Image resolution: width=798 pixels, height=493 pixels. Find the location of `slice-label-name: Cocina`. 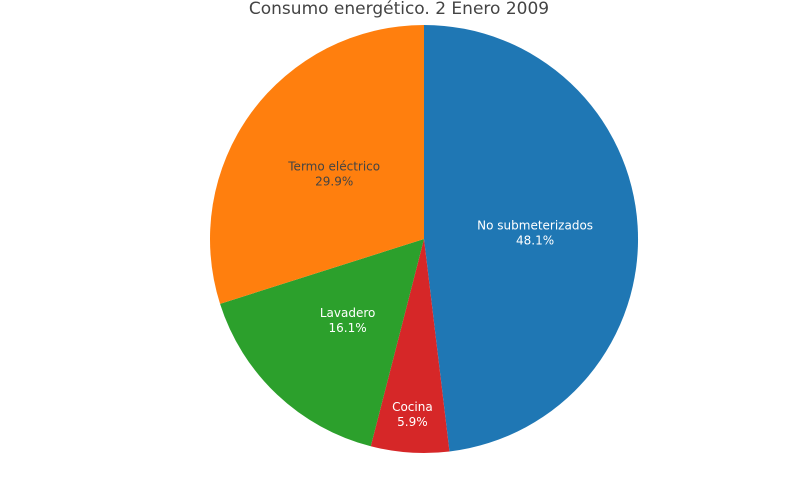

slice-label-name: Cocina is located at coordinates (412, 407).